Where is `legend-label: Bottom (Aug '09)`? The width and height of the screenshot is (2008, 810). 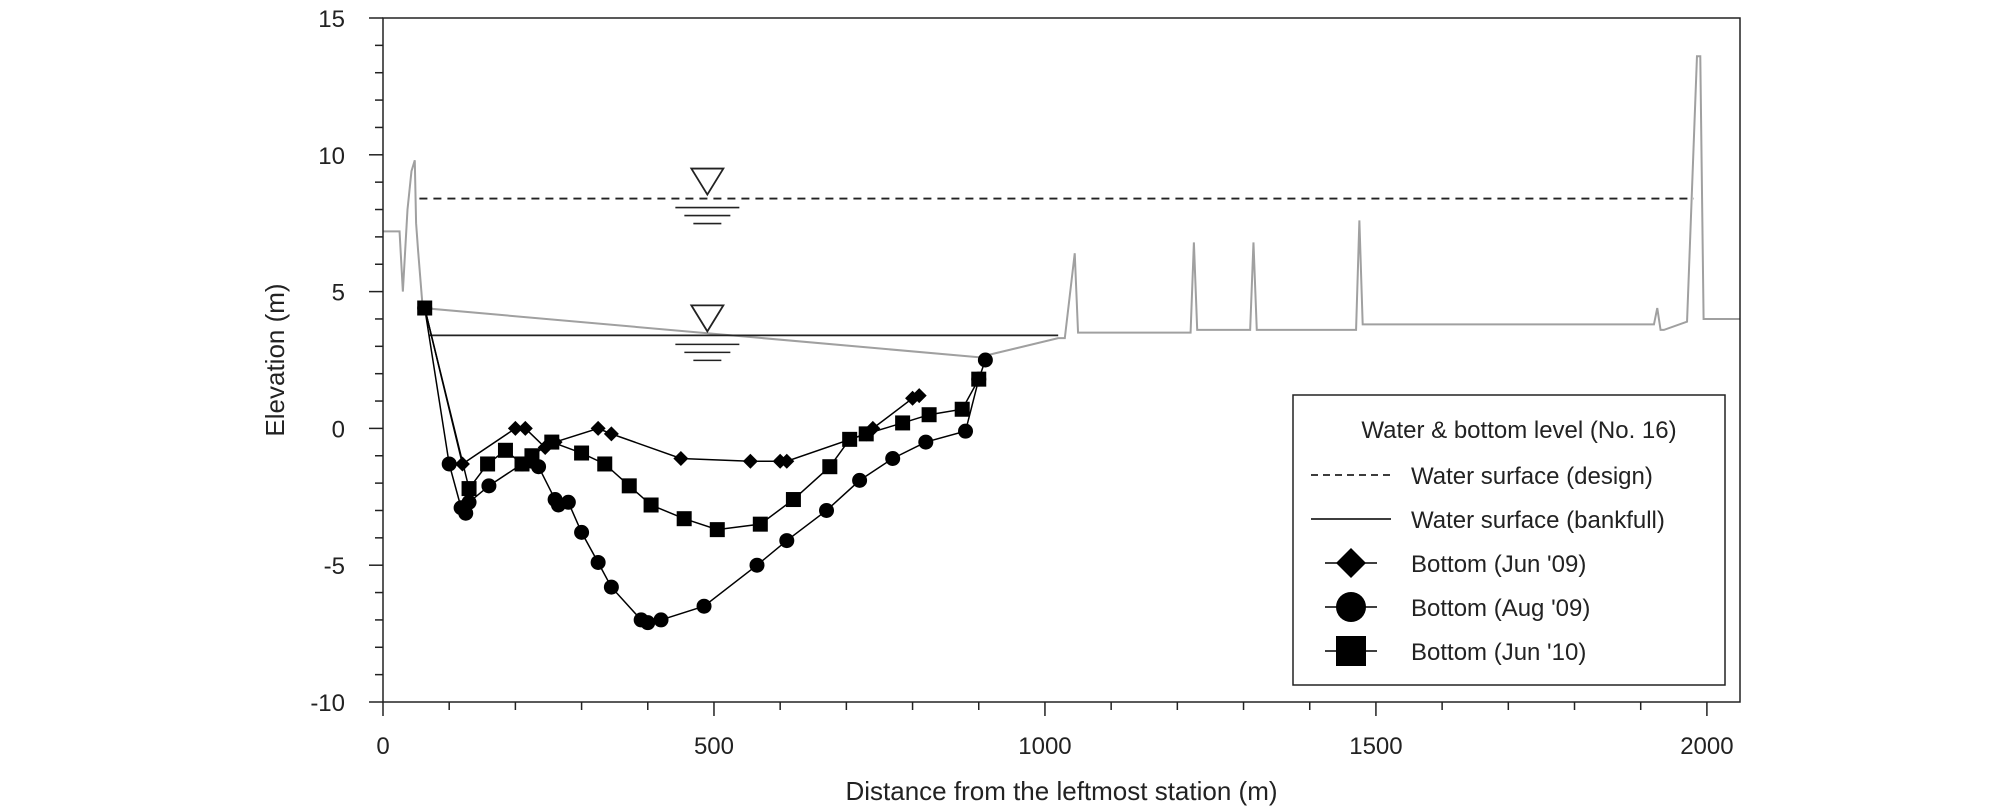
legend-label: Bottom (Aug '09) is located at coordinates (1500, 608).